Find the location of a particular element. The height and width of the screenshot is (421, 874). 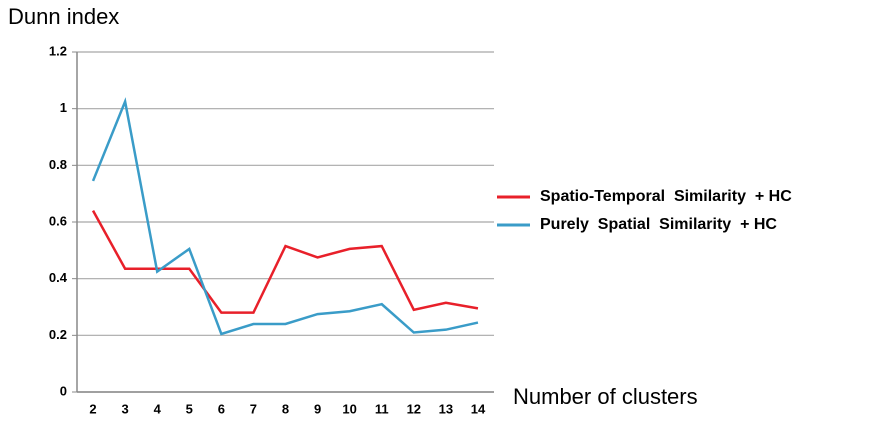

y-tick-label: 1 is located at coordinates (63, 107).